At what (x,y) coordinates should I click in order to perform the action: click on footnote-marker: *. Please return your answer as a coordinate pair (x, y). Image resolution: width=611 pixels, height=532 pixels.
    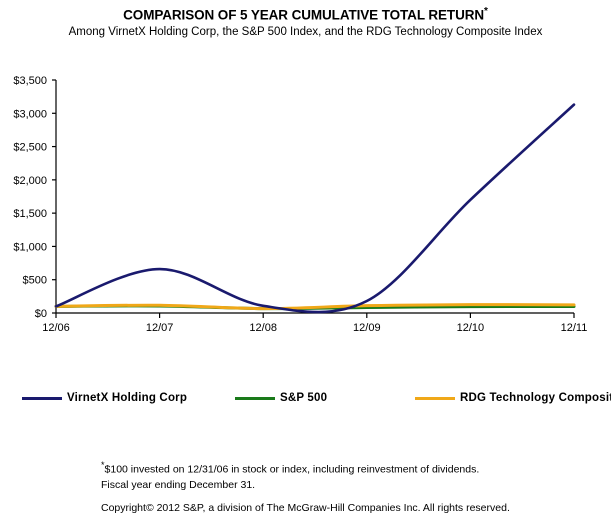
    Looking at the image, I should click on (103, 465).